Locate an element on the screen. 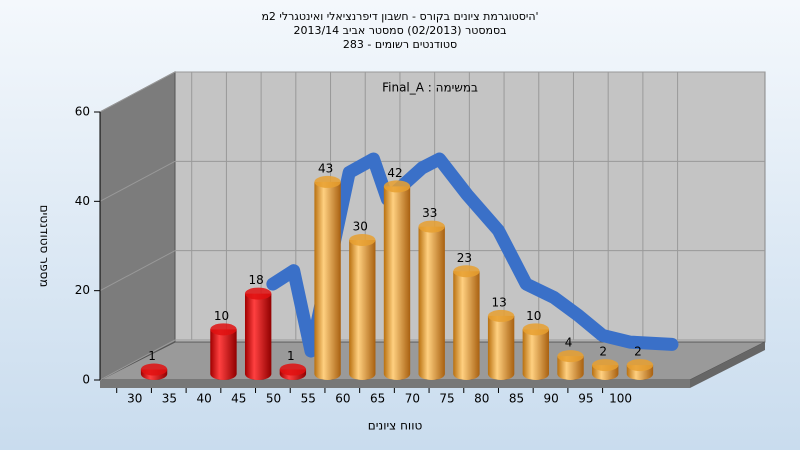  x-tick-label: 60 is located at coordinates (342, 399).